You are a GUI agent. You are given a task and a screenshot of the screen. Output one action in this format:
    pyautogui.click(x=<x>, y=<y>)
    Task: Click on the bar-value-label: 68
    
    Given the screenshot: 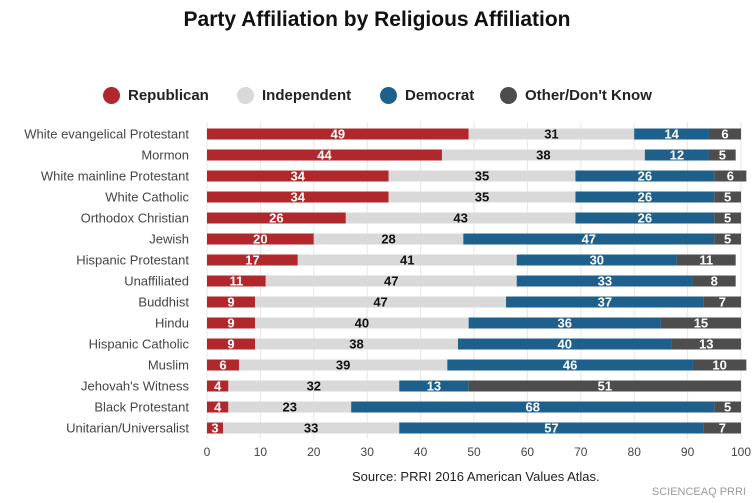 What is the action you would take?
    pyautogui.click(x=533, y=407)
    